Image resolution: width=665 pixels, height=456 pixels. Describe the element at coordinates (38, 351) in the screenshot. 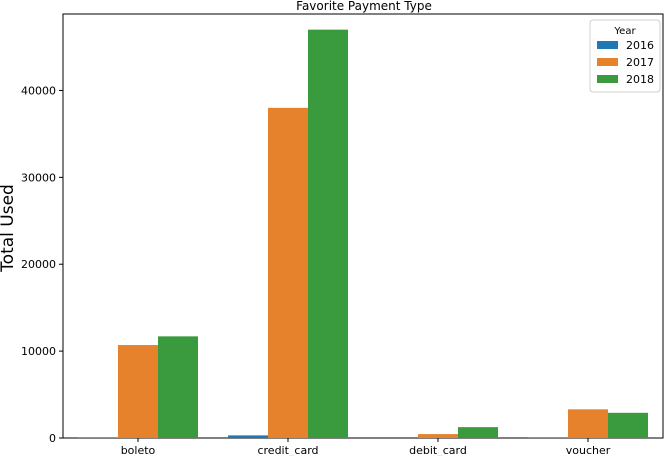

I see `y-tick-label: 10000` at that location.